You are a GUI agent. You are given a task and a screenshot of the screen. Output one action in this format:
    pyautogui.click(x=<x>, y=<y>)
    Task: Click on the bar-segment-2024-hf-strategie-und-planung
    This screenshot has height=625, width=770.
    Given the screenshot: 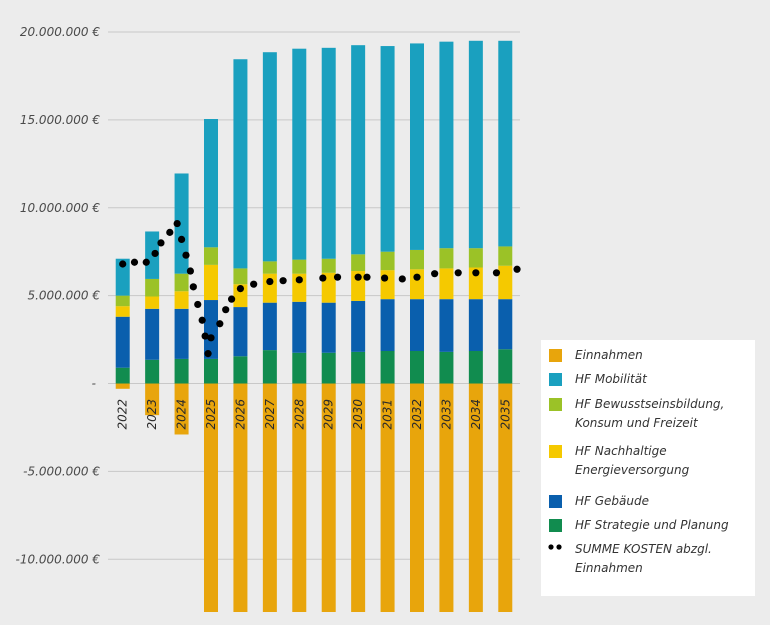 What is the action you would take?
    pyautogui.click(x=181, y=371)
    